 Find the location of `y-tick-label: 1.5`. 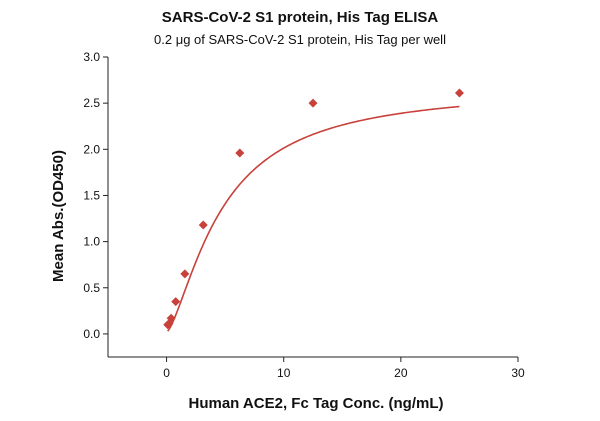

y-tick-label: 1.5 is located at coordinates (91, 195).